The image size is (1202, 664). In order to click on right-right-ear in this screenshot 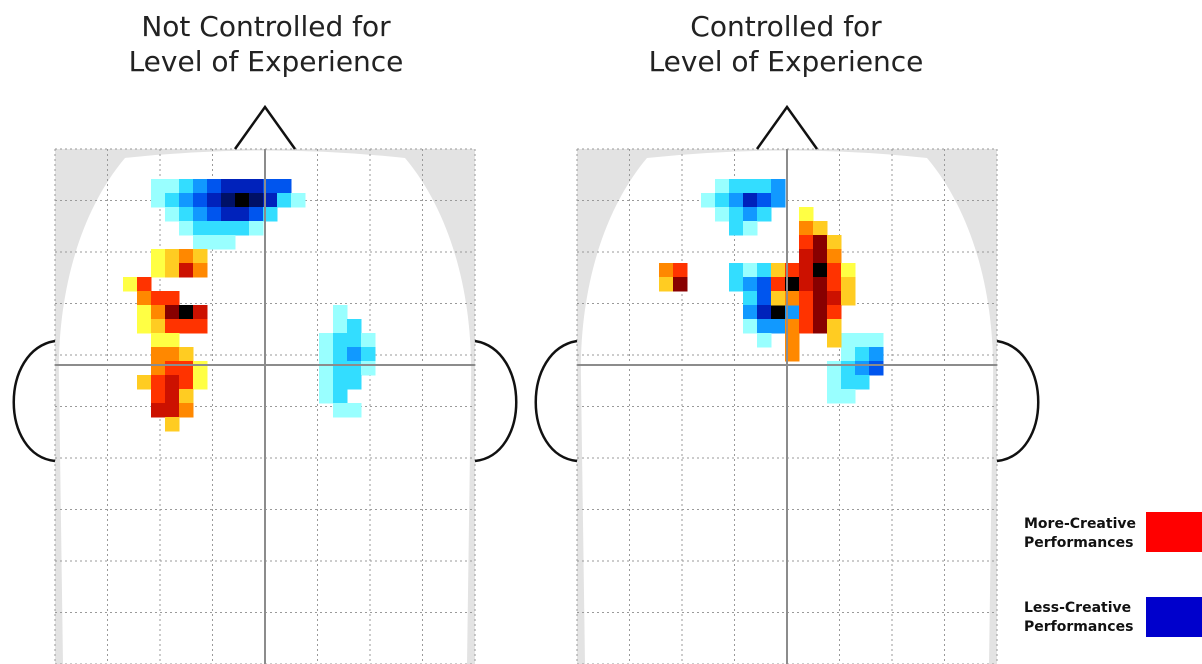, I will do `click(1018, 401)`.